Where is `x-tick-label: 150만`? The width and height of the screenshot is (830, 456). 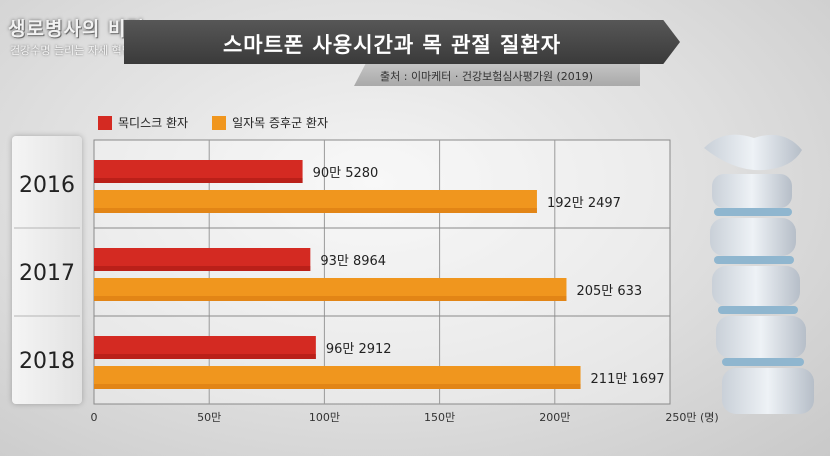
x-tick-label: 150만 is located at coordinates (439, 417).